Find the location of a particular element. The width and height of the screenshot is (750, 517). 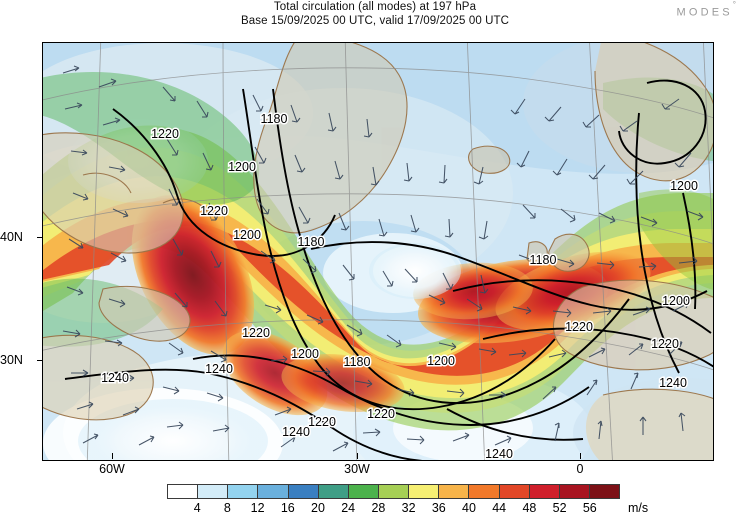

contour-label-1240-17: 1240 is located at coordinates (219, 369).